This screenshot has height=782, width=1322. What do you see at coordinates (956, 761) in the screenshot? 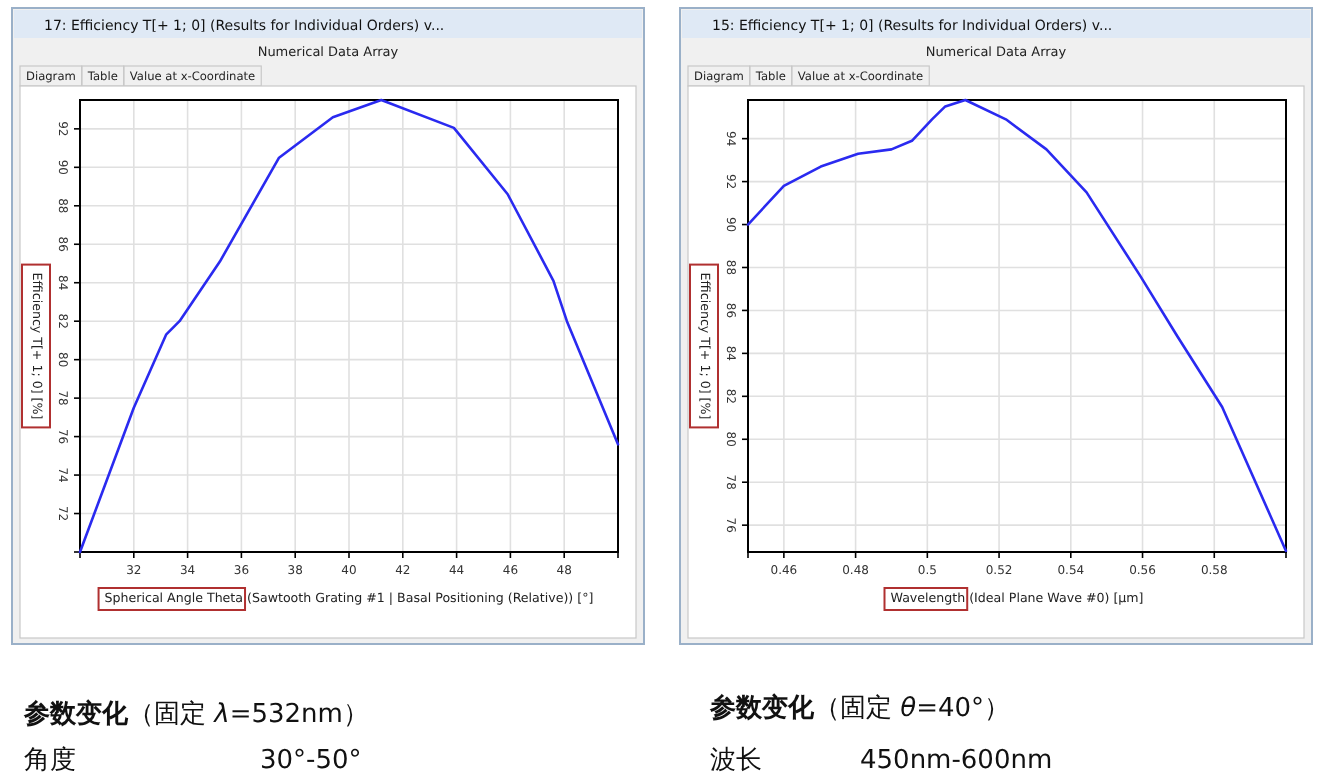
I see `text: 450nm-600nm` at bounding box center [956, 761].